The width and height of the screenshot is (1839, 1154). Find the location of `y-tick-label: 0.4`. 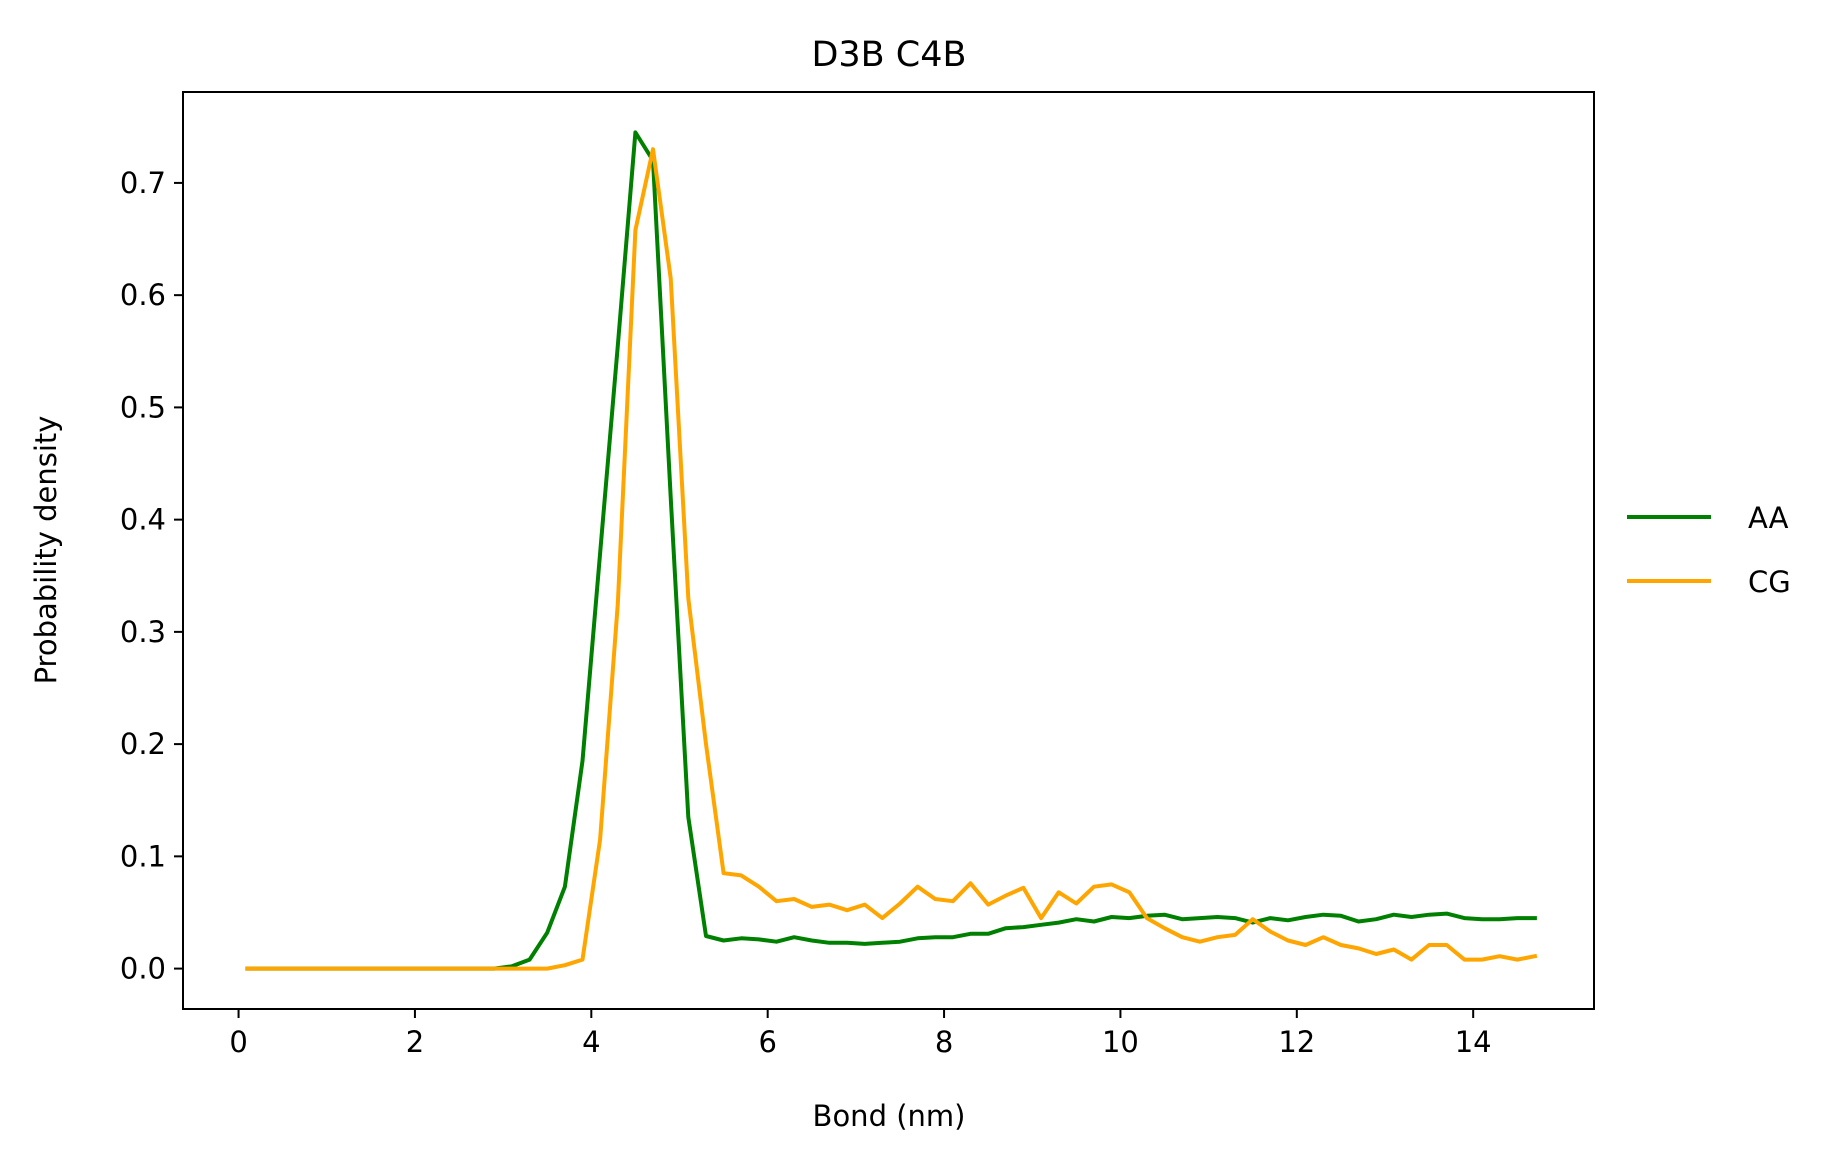

y-tick-label: 0.4 is located at coordinates (143, 520).